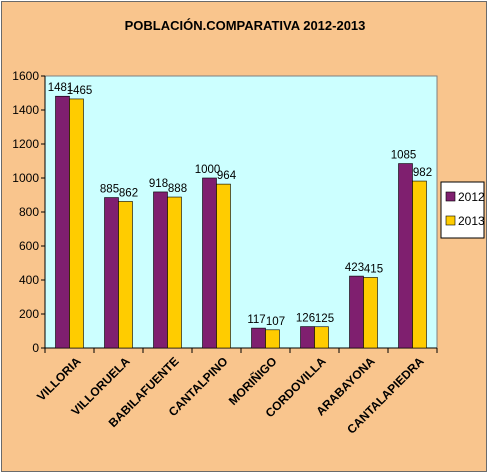  I want to click on legend-swatch-2013, so click(450, 220).